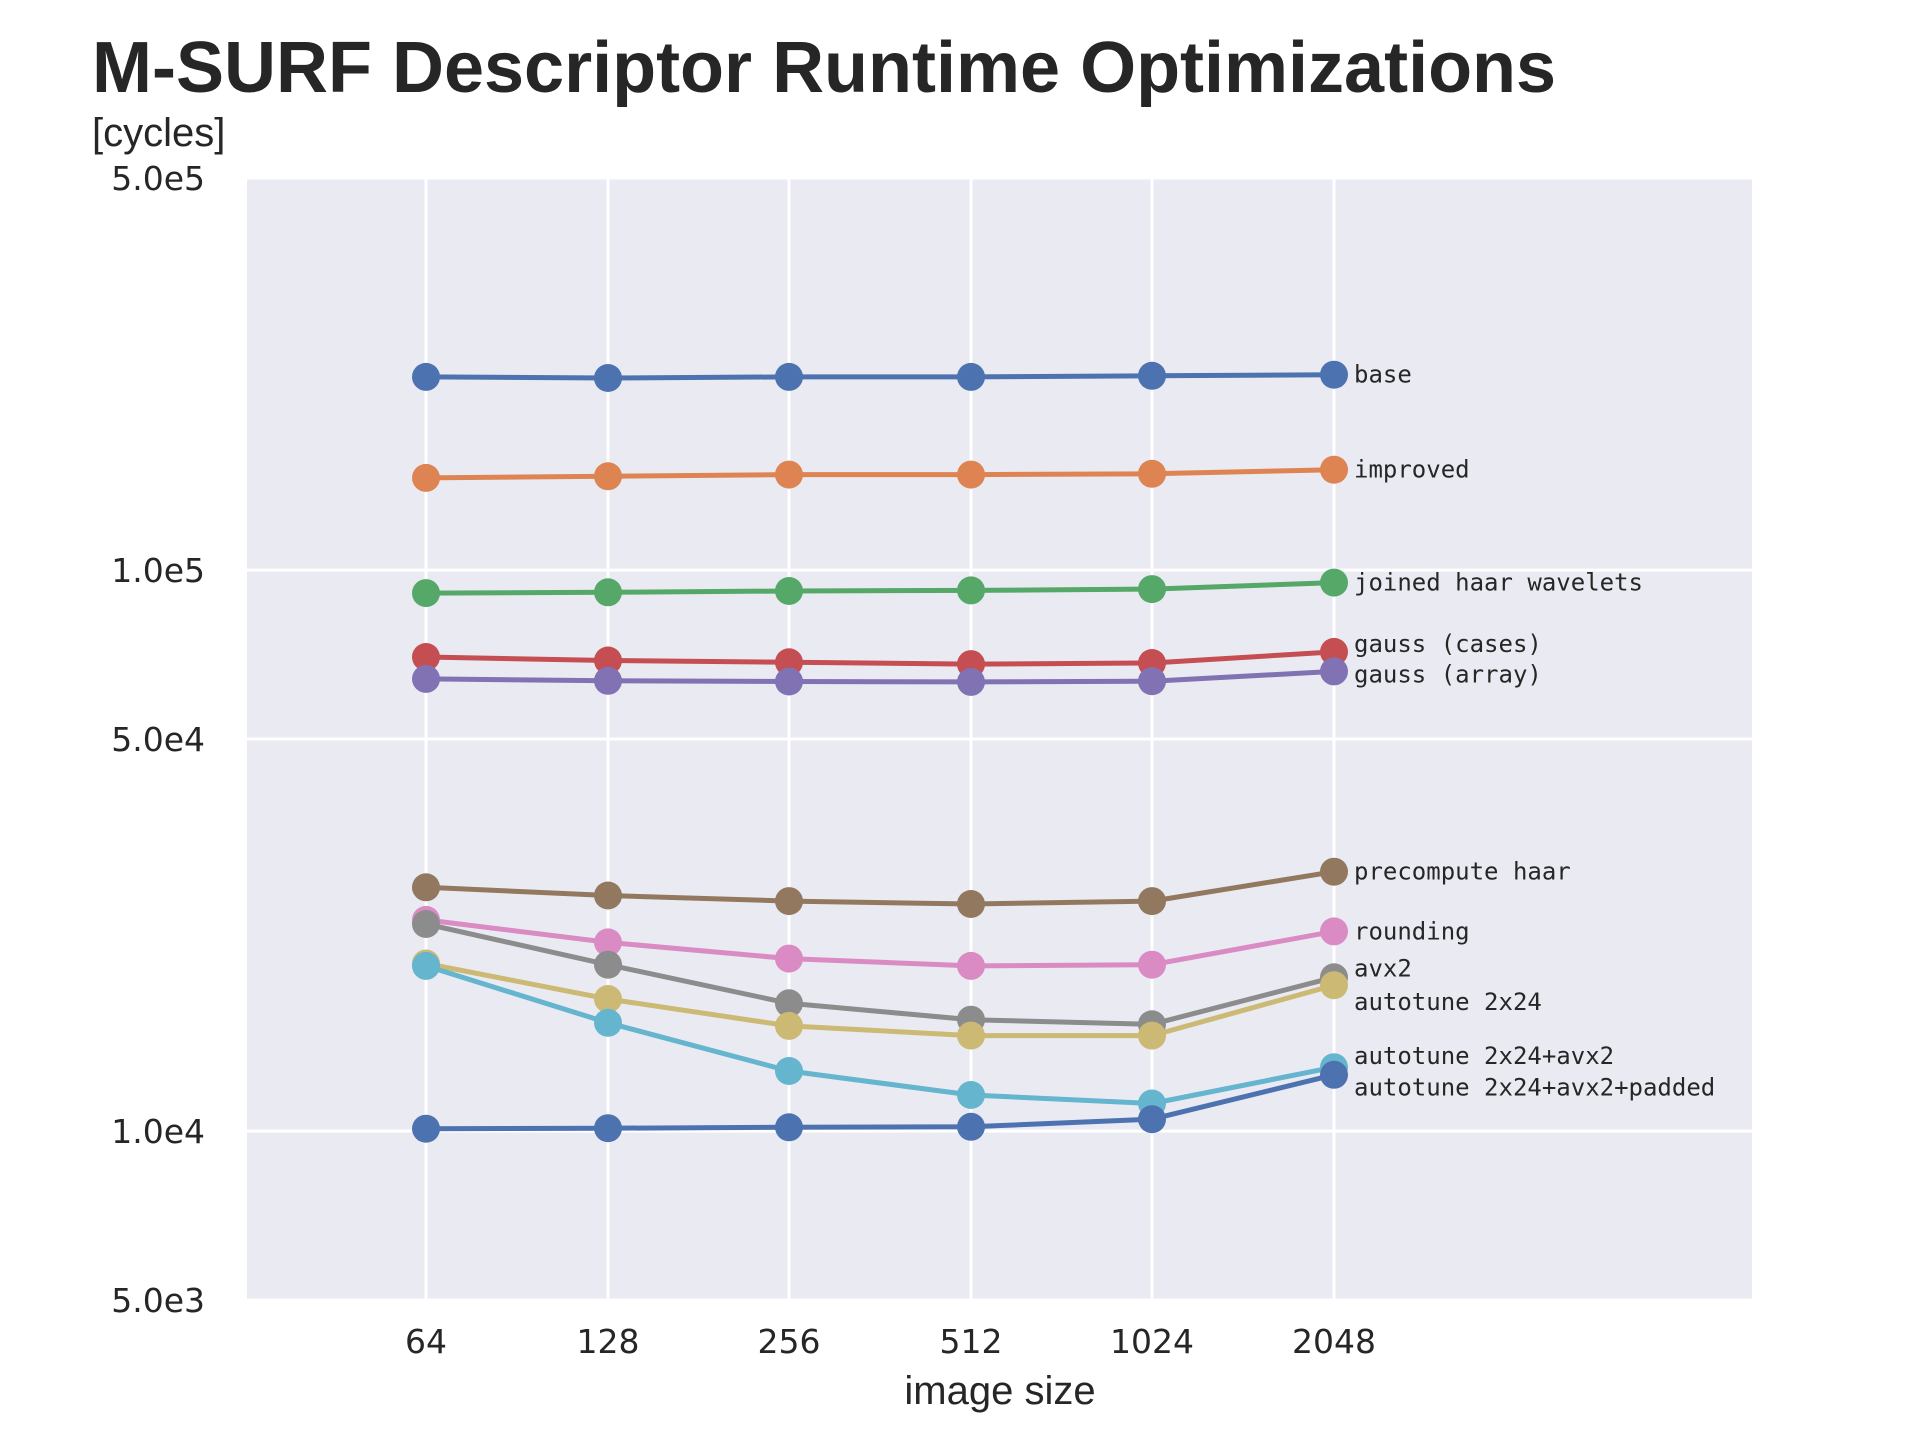 The image size is (1920, 1440). I want to click on y-tick-label: 5.0e3, so click(158, 1300).